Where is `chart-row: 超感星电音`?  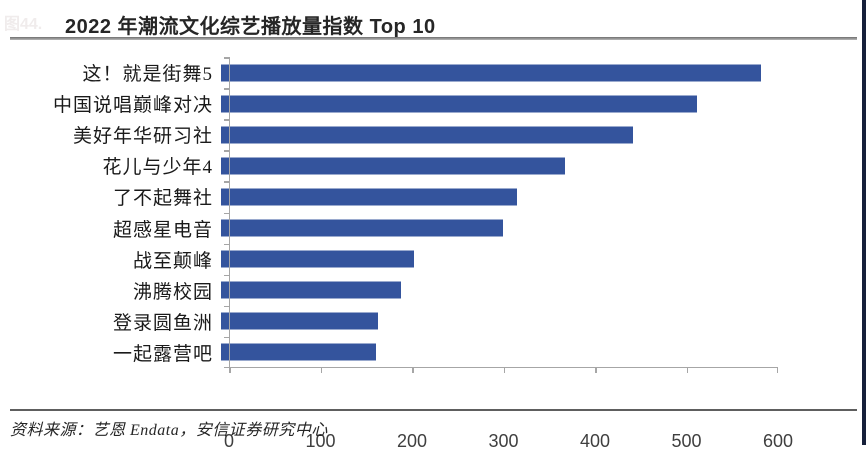 chart-row: 超感星电音 is located at coordinates (389, 227).